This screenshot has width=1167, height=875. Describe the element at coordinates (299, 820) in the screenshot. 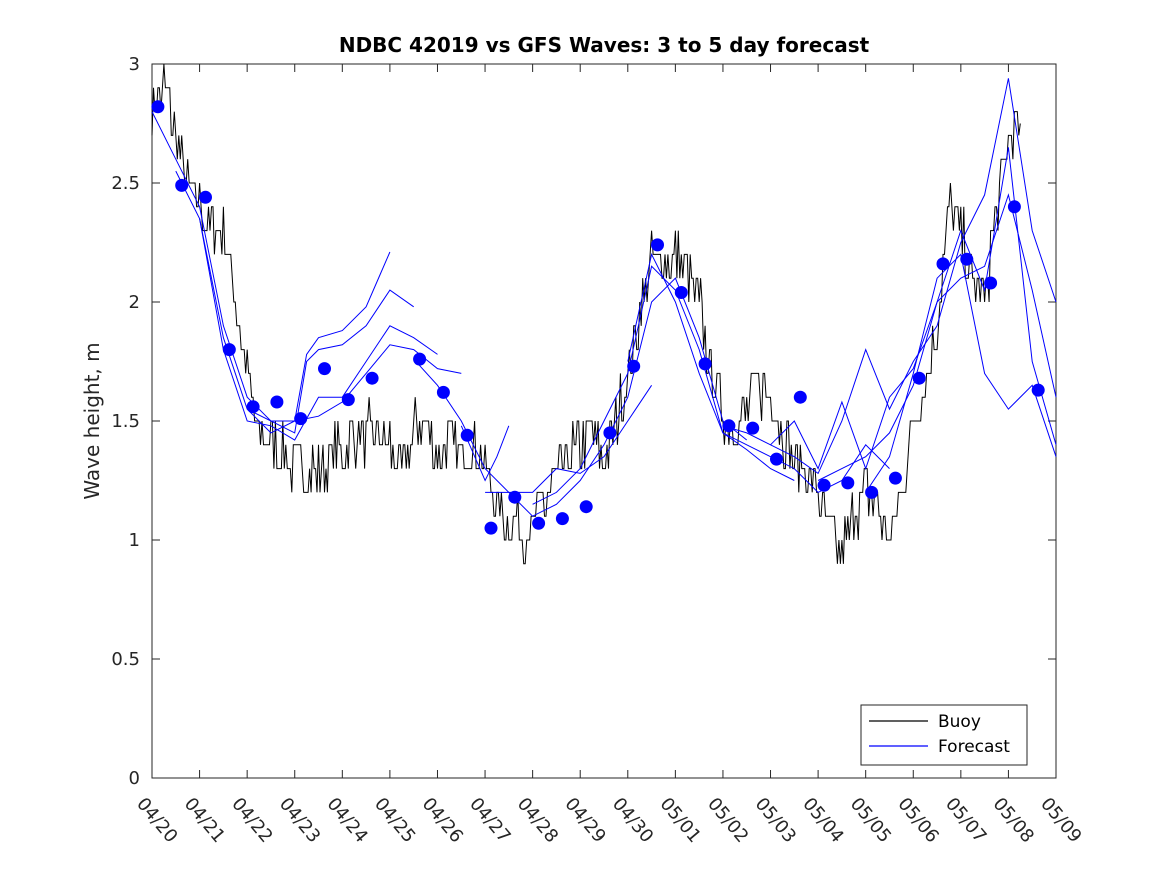

I see `x-tick-label: 04/23` at that location.